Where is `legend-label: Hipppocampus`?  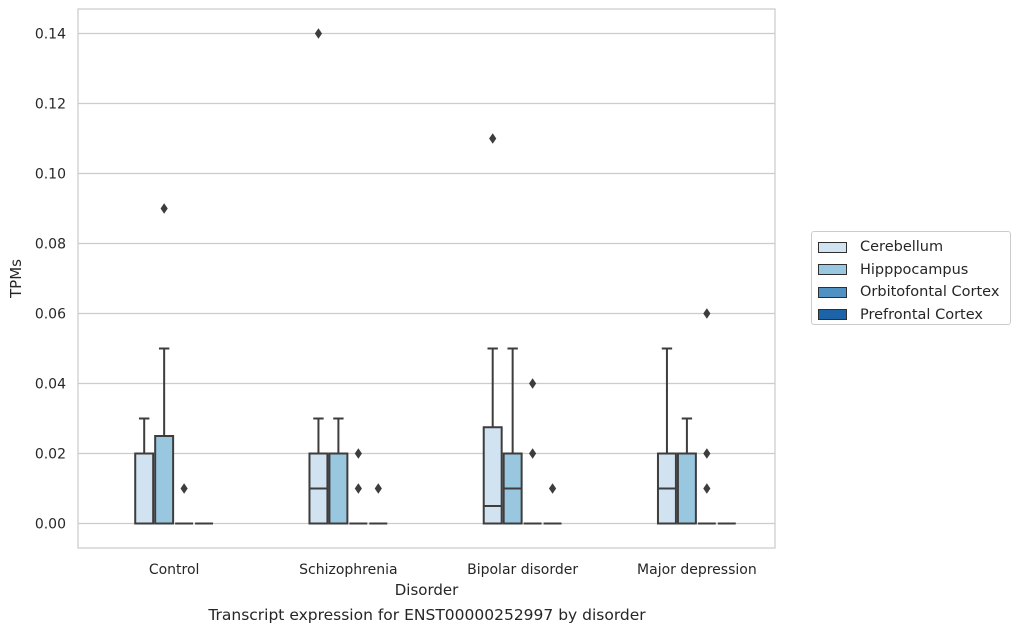 legend-label: Hipppocampus is located at coordinates (914, 269).